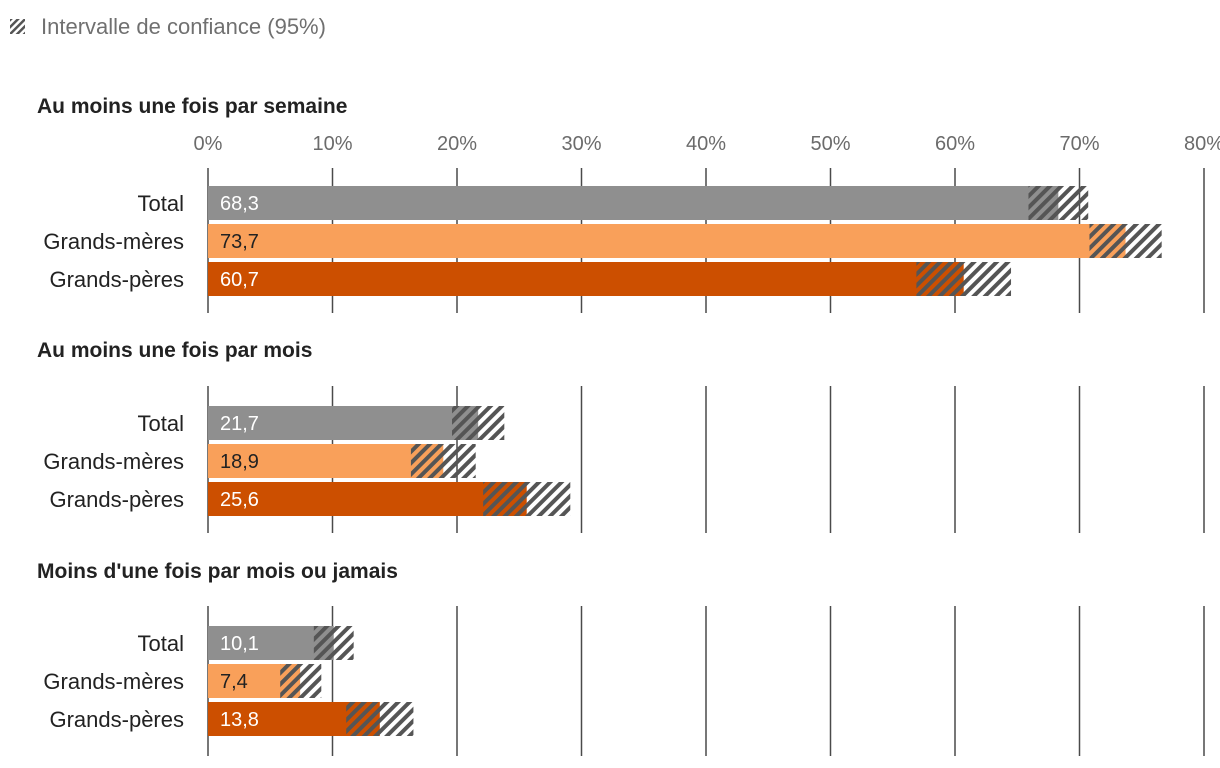 The image size is (1220, 768). Describe the element at coordinates (234, 682) in the screenshot. I see `value-label: 7,4` at that location.